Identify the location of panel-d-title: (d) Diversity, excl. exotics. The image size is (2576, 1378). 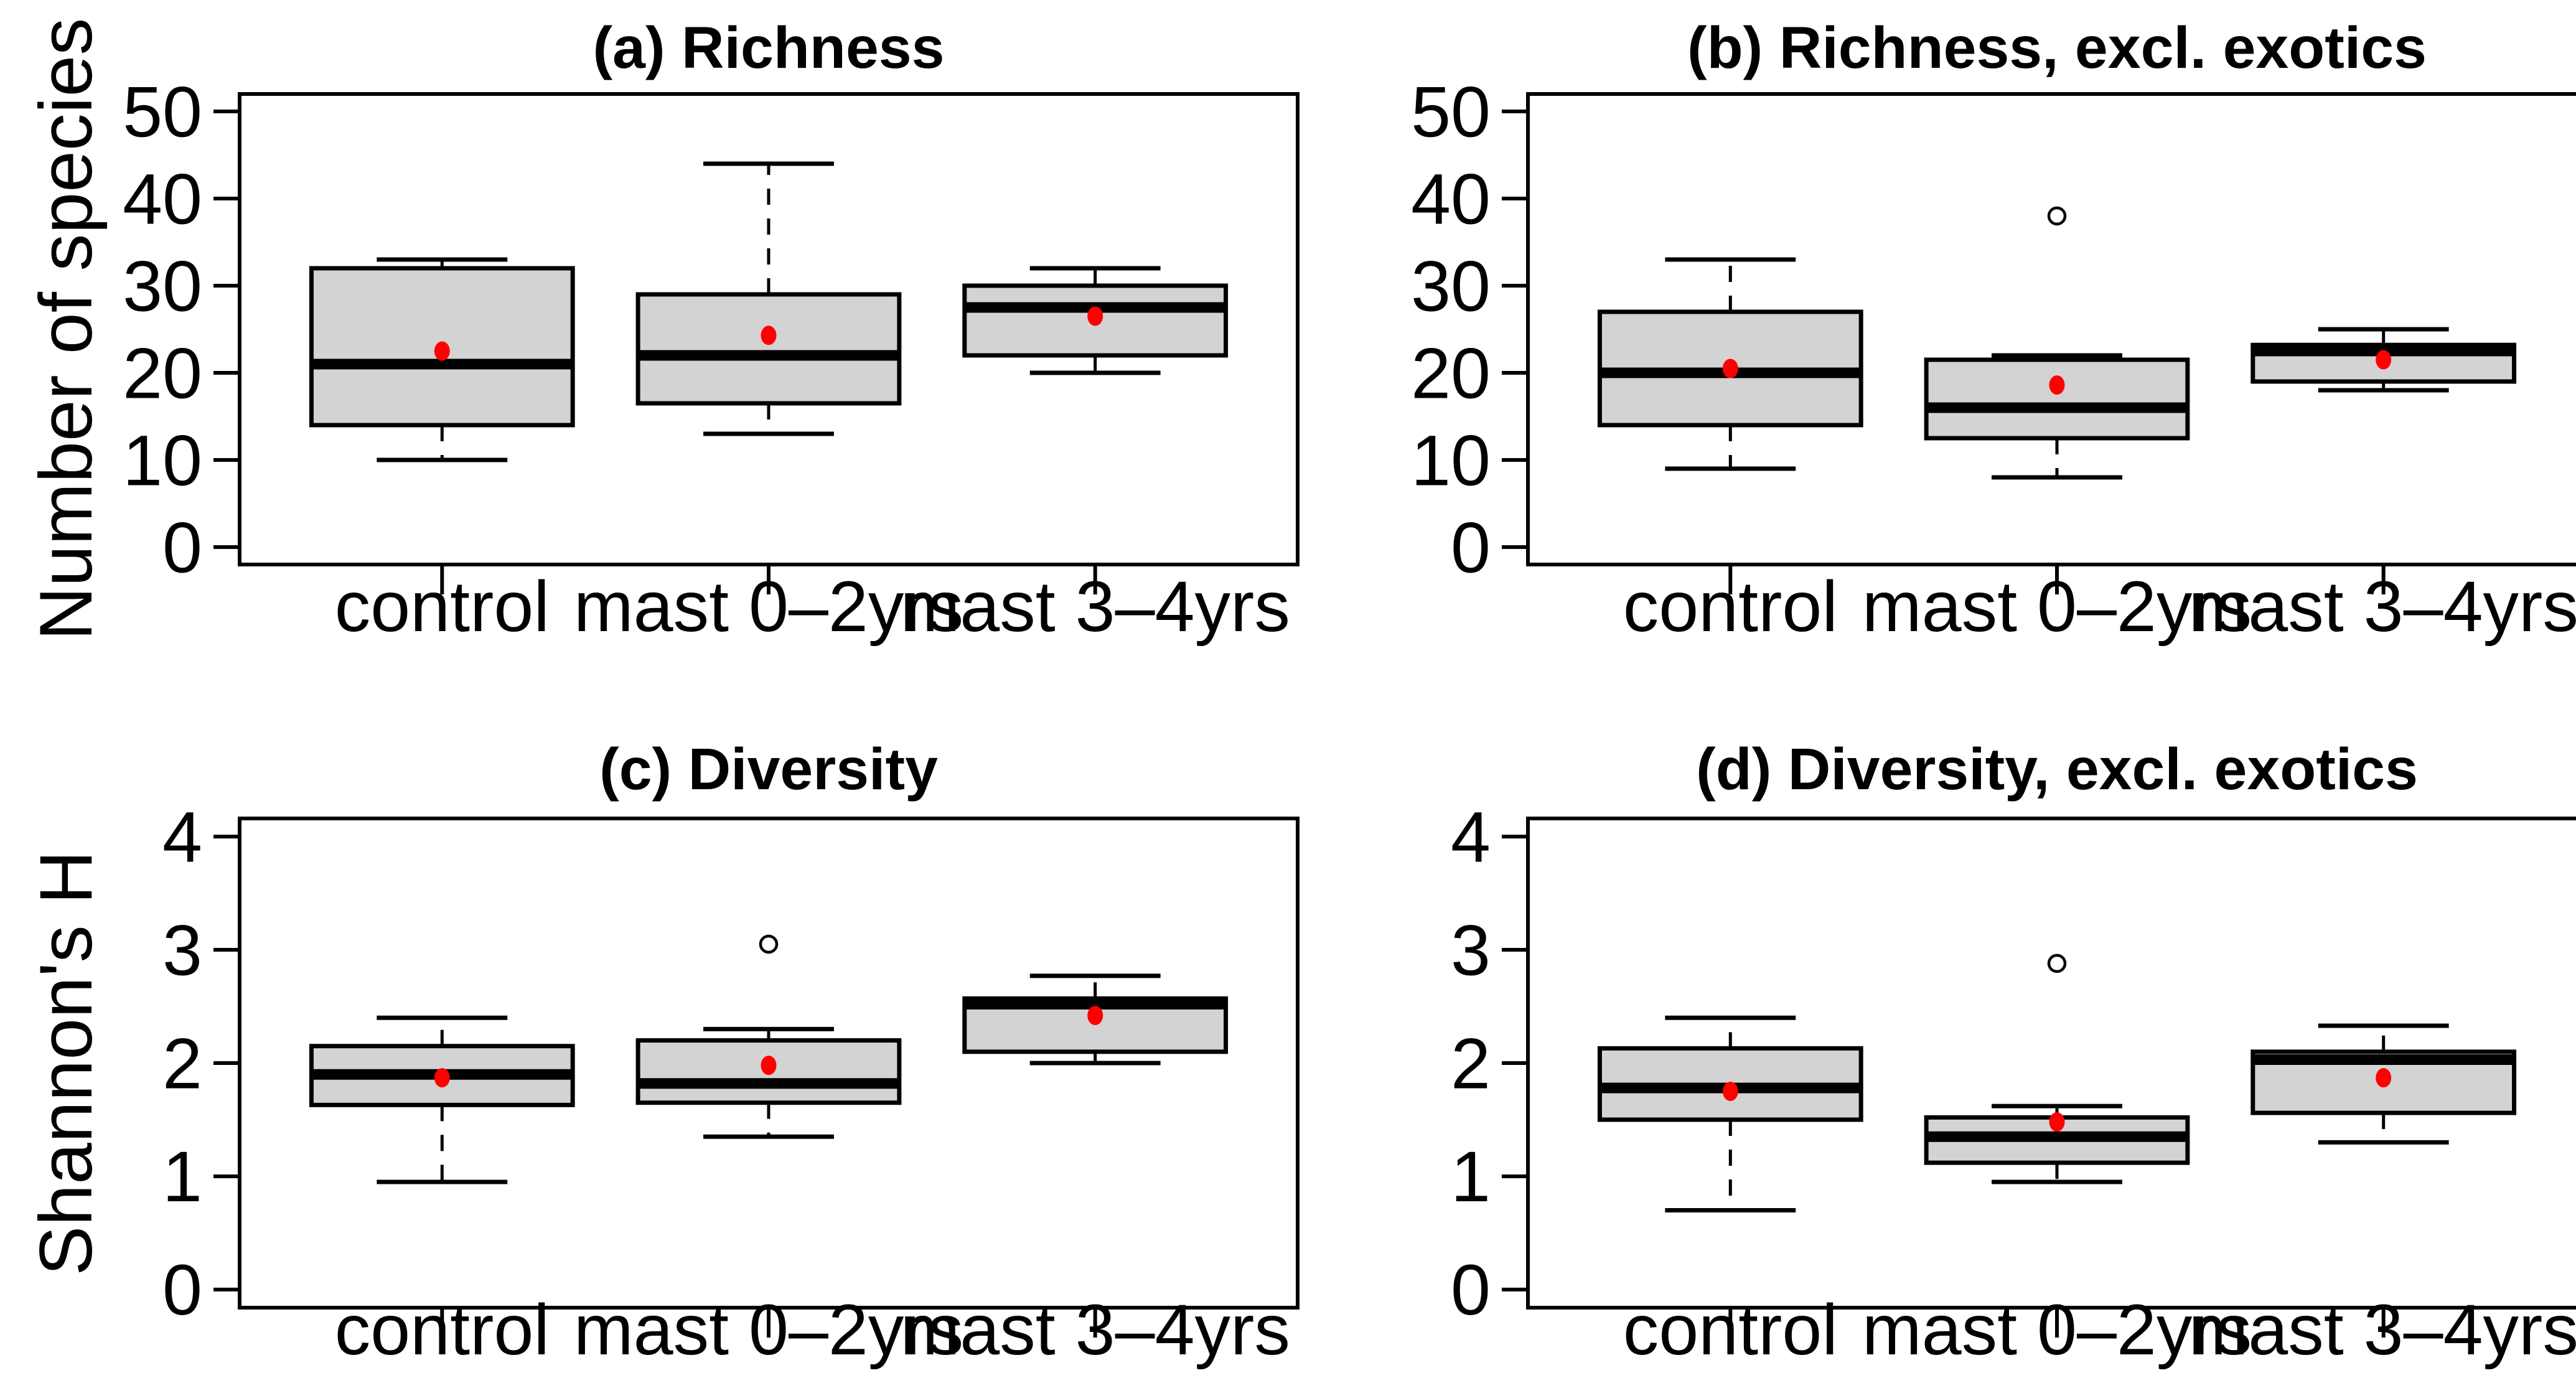
(2057, 769).